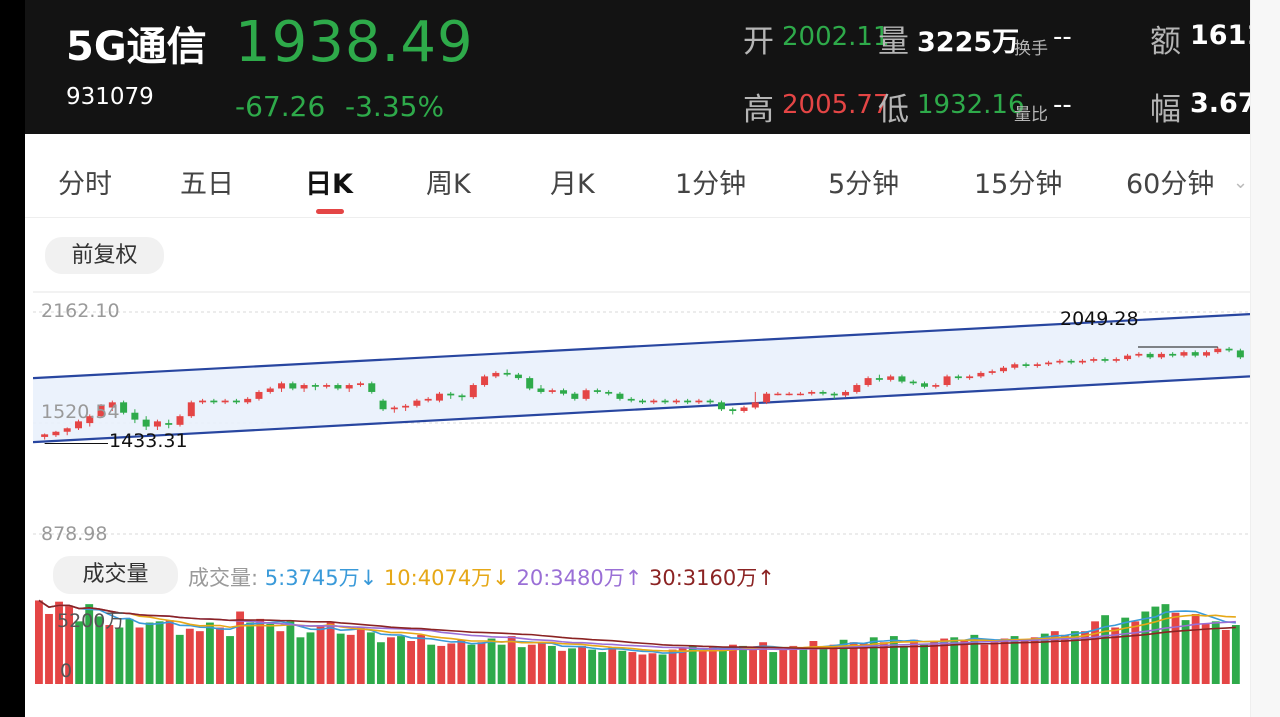 This screenshot has width=1280, height=717. I want to click on tab-monthly-k: 月K, so click(572, 184).